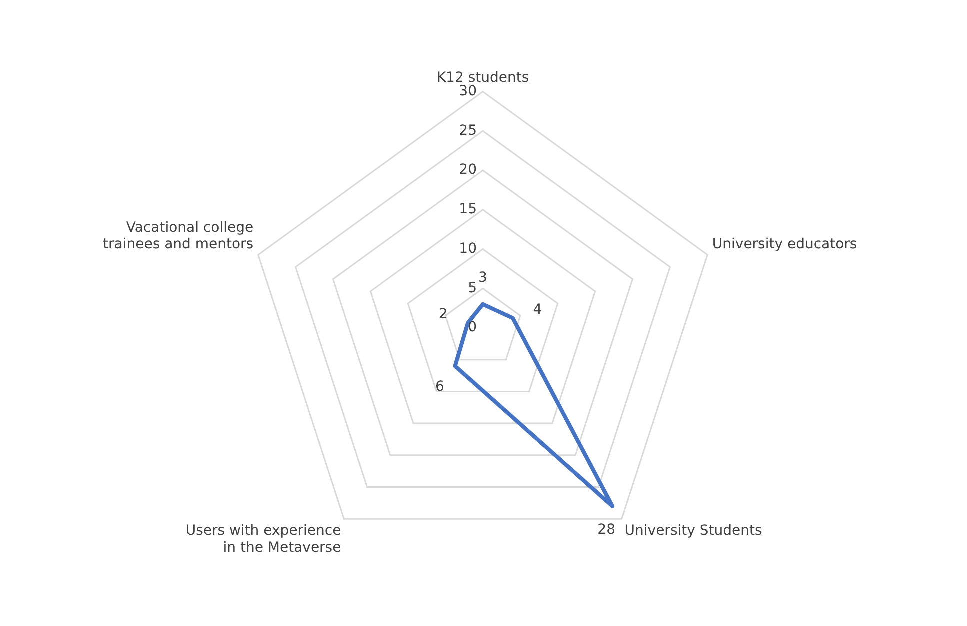 Image resolution: width=967 pixels, height=626 pixels. Describe the element at coordinates (178, 236) in the screenshot. I see `spoke-label: Vacational college trainees and mentors` at that location.